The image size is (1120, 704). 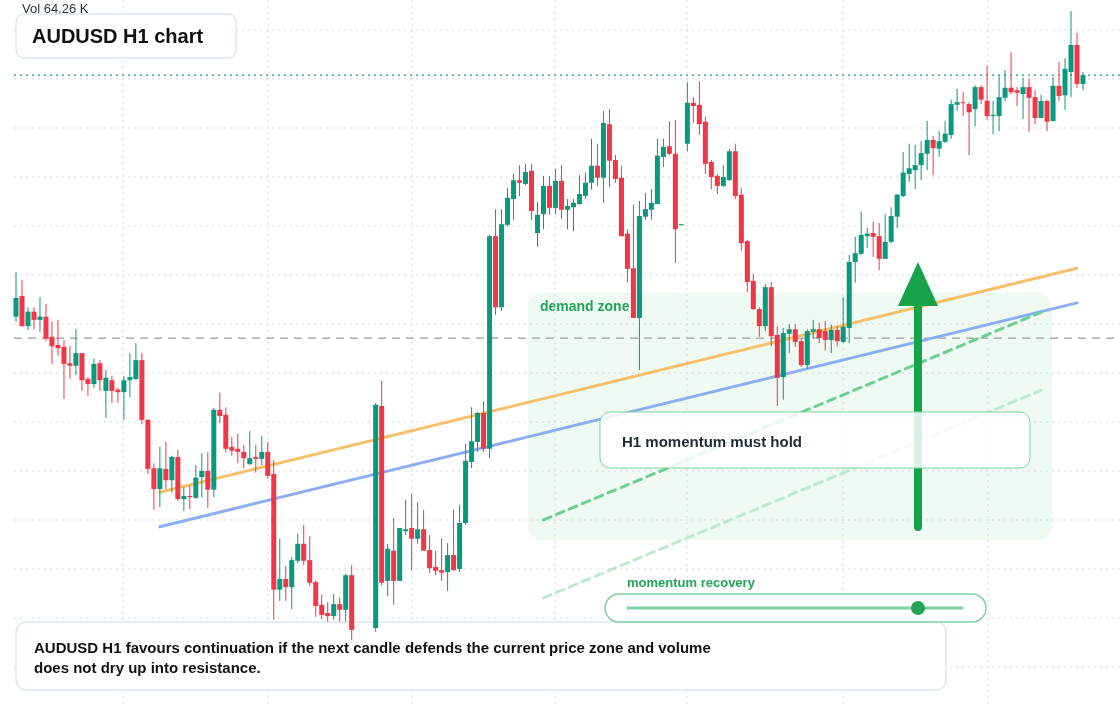 I want to click on annotation: AUDUSD H1 favours continuation if the next candle defends the current price zone and volume does not dry up into resistance., so click(x=372, y=657).